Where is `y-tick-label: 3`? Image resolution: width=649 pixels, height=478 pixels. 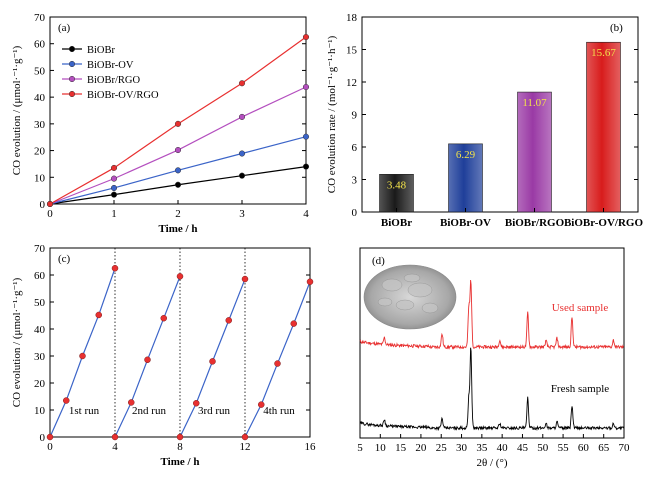
y-tick-label: 3 is located at coordinates (355, 181).